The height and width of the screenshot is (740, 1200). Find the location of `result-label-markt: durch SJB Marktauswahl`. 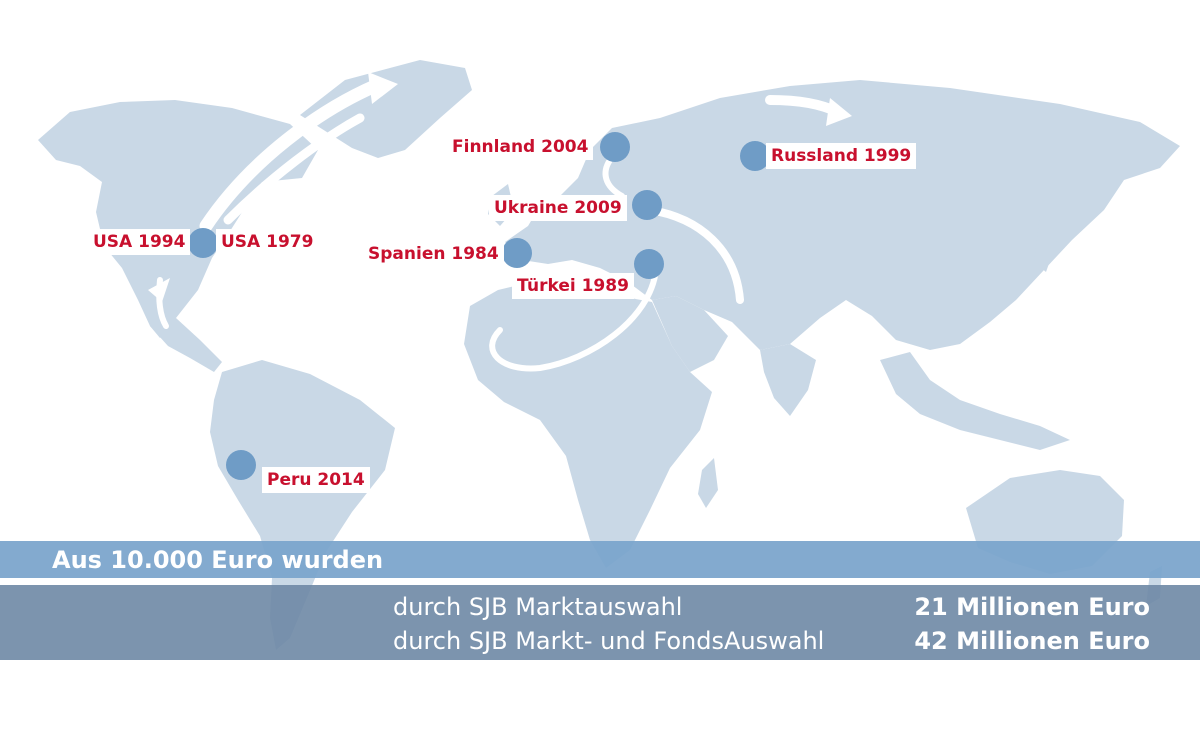

result-label-markt: durch SJB Marktauswahl is located at coordinates (538, 607).